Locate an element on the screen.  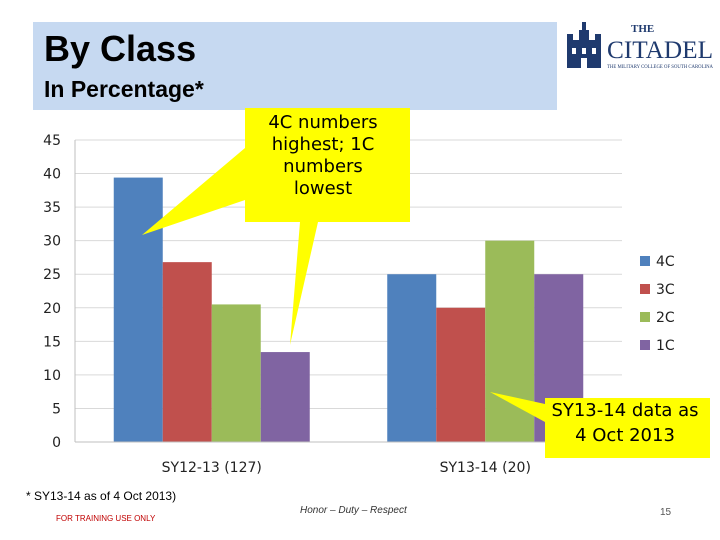
legend-label: 1C is located at coordinates (665, 346).